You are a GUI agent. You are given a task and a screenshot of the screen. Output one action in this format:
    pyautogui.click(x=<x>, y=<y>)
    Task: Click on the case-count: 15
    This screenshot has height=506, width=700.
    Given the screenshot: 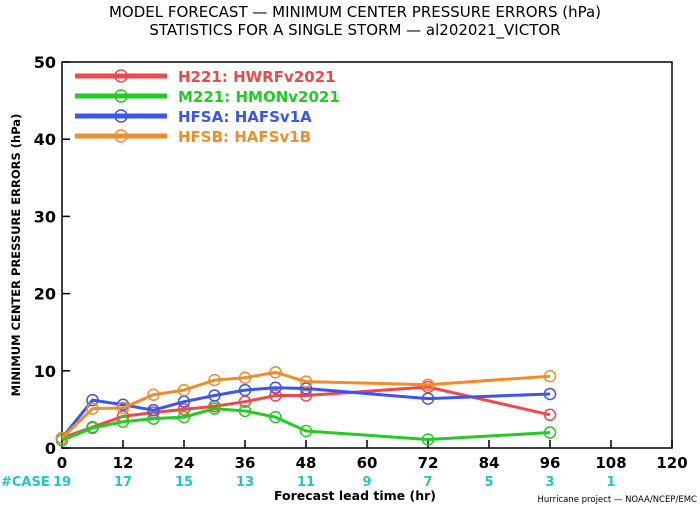 What is the action you would take?
    pyautogui.click(x=184, y=482)
    